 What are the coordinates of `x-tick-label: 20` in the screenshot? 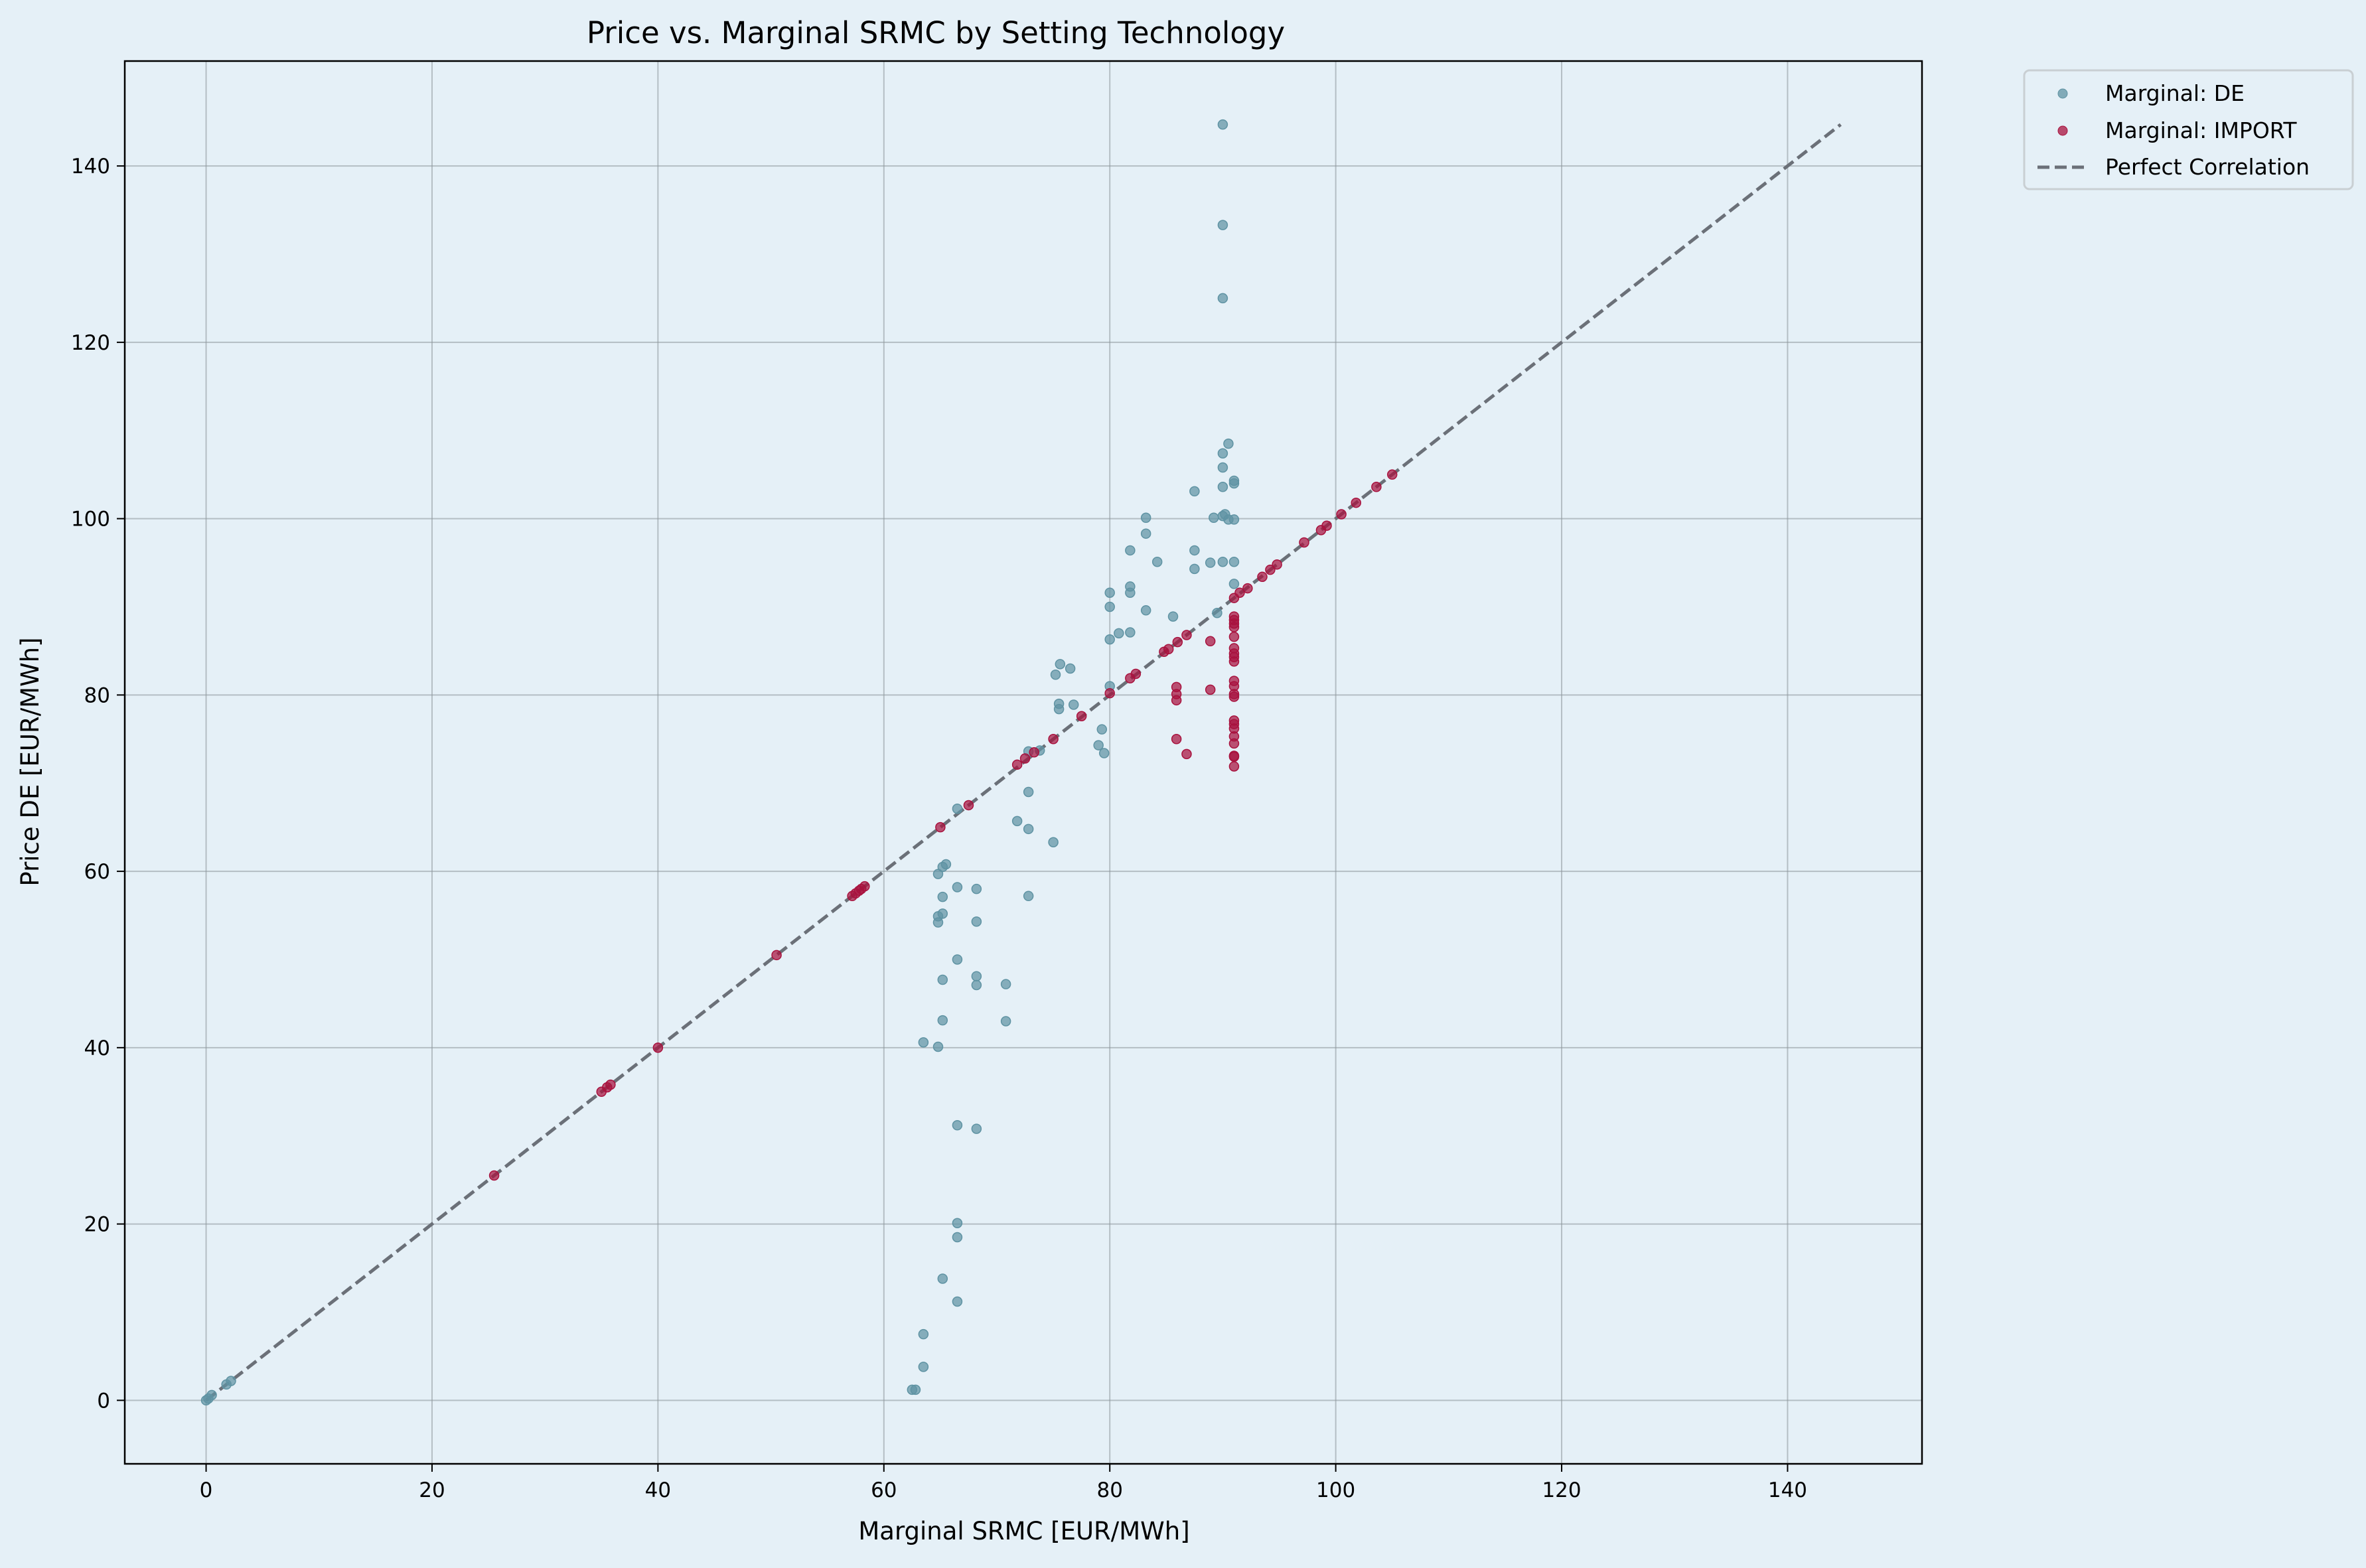 It's located at (432, 1490).